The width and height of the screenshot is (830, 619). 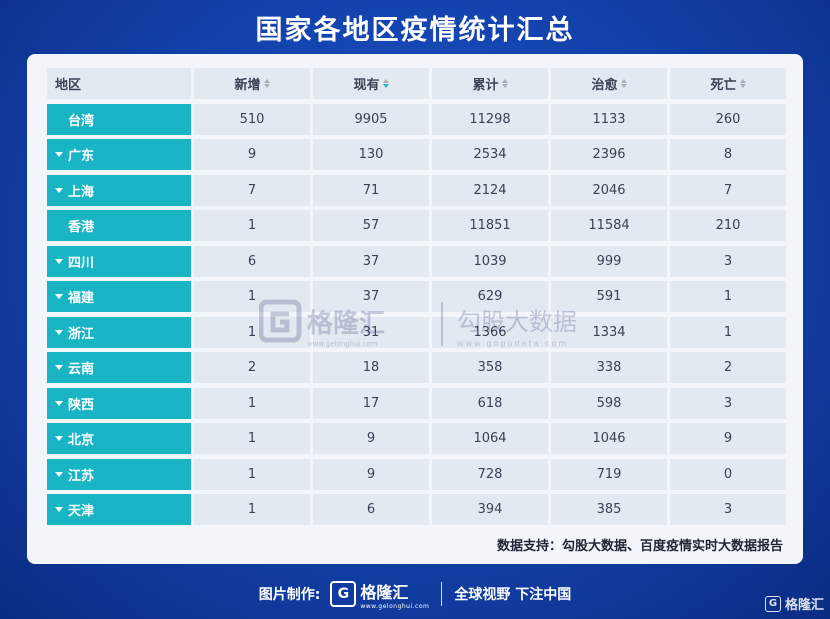 What do you see at coordinates (343, 594) in the screenshot?
I see `brand-logo-icon: G` at bounding box center [343, 594].